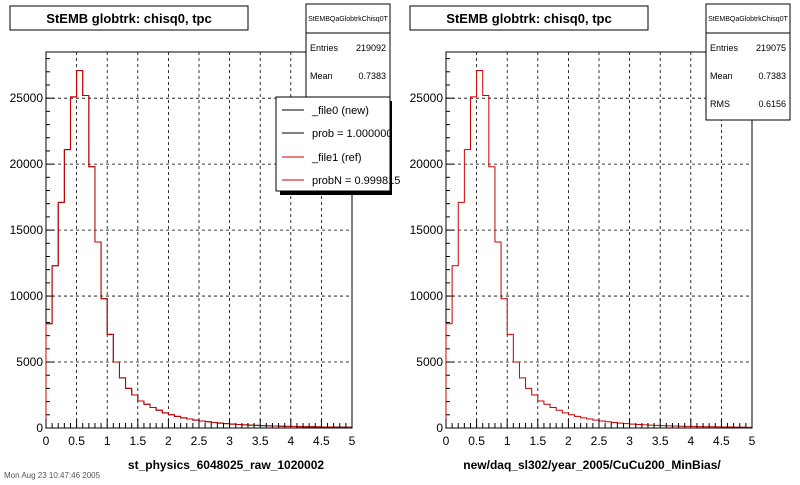  What do you see at coordinates (336, 158) in the screenshot?
I see `legend-entry-ref: _file1 (ref)` at bounding box center [336, 158].